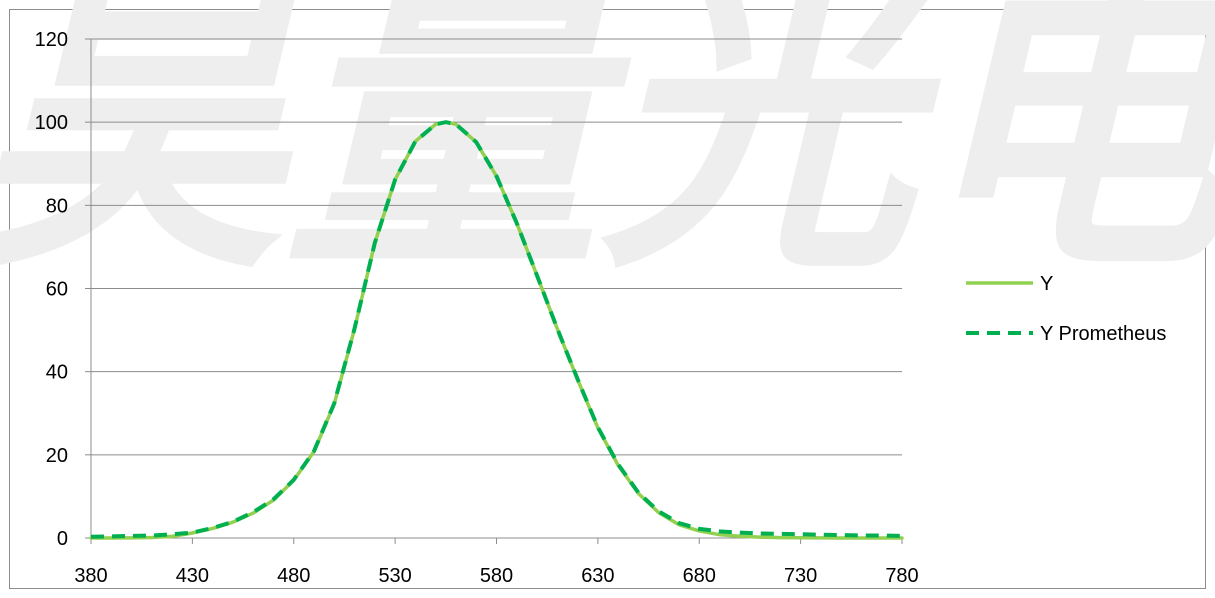  I want to click on legend-label: Y, so click(1046, 284).